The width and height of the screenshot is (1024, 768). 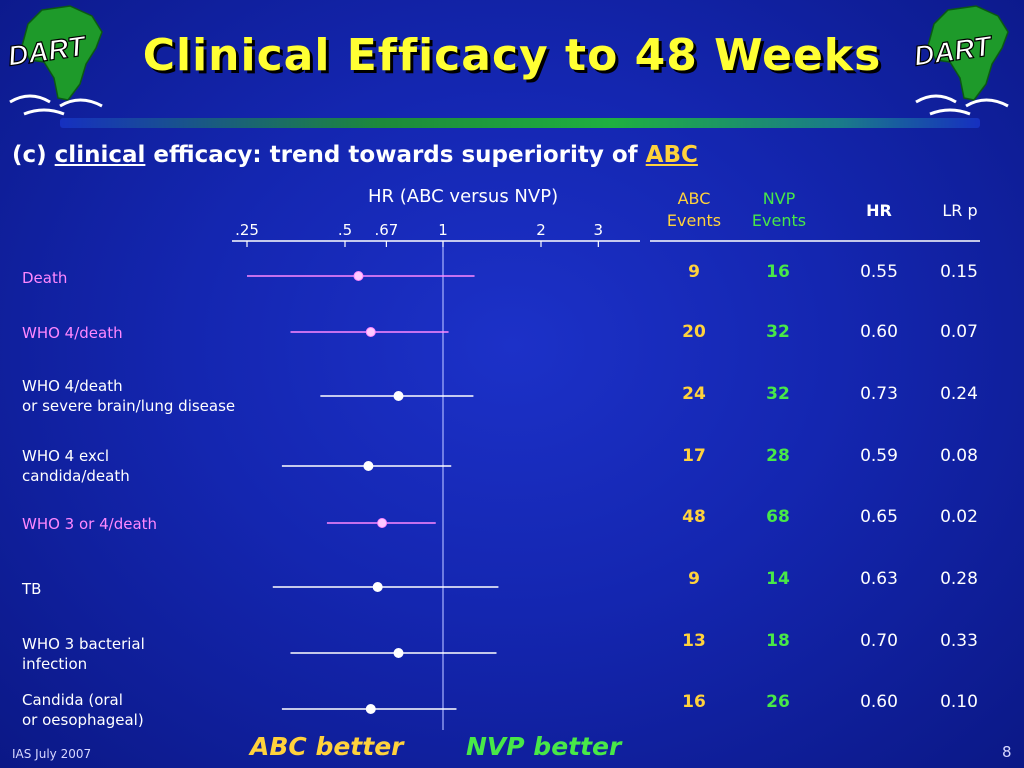 What do you see at coordinates (778, 702) in the screenshot?
I see `nvp-events-cell: 26` at bounding box center [778, 702].